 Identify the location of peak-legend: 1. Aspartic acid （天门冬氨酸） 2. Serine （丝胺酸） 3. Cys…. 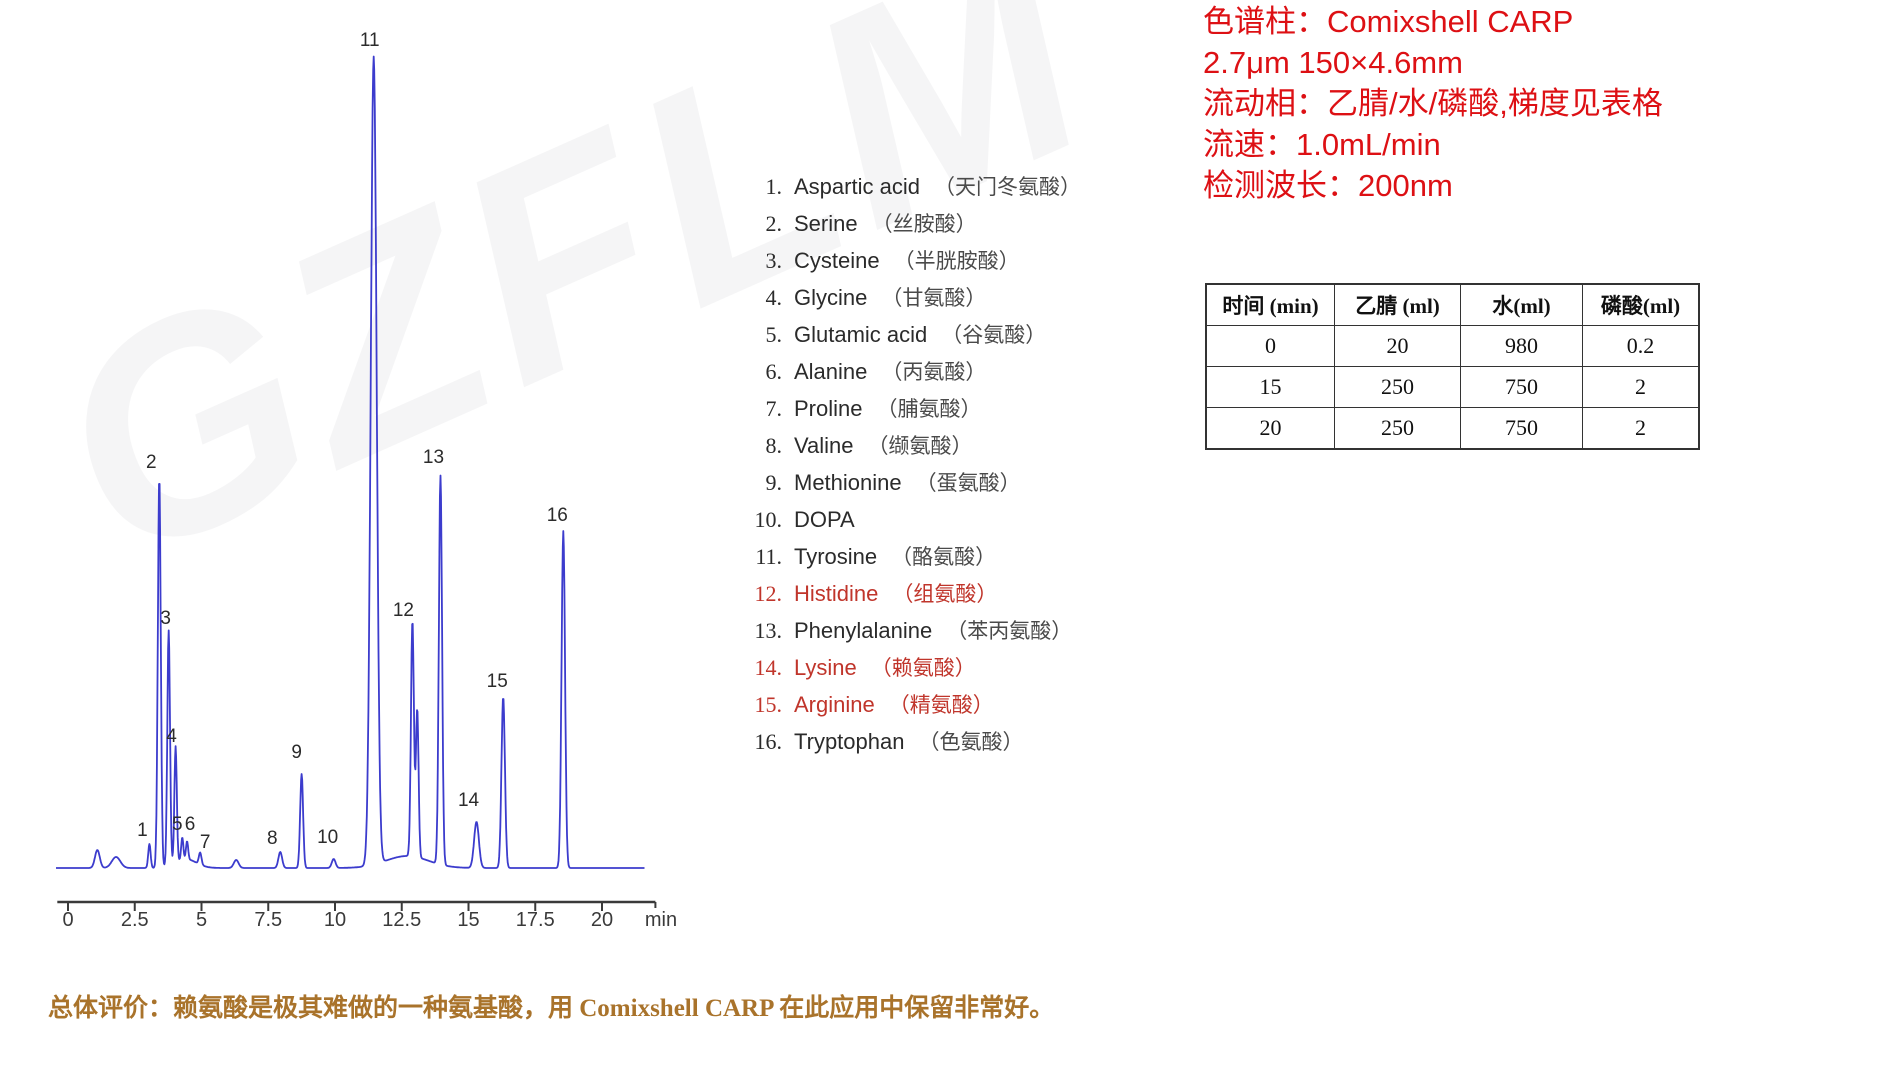
(914, 464).